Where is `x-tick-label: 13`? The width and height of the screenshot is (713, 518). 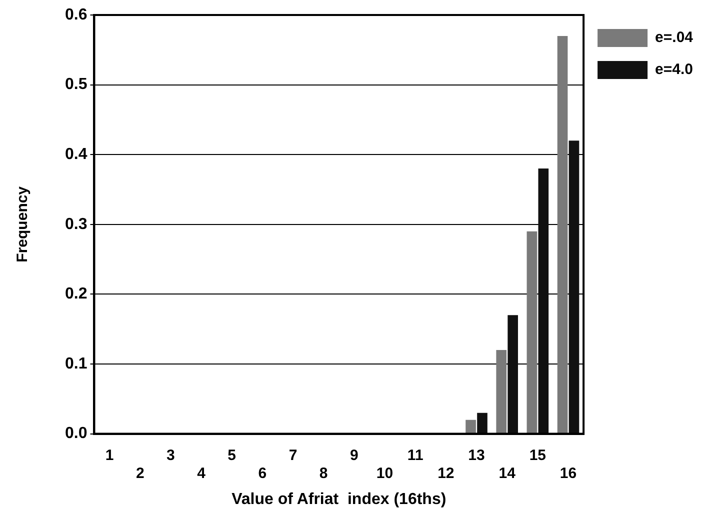 x-tick-label: 13 is located at coordinates (476, 455).